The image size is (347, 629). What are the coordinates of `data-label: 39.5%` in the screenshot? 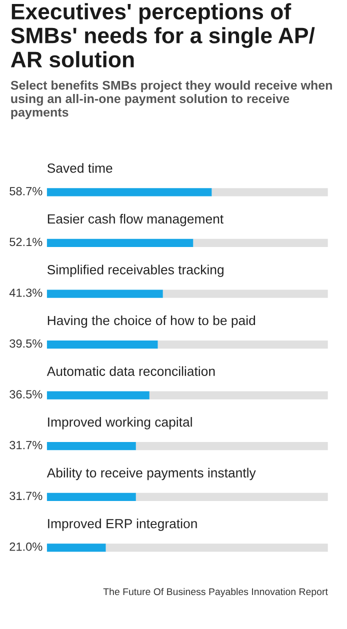 It's located at (26, 343).